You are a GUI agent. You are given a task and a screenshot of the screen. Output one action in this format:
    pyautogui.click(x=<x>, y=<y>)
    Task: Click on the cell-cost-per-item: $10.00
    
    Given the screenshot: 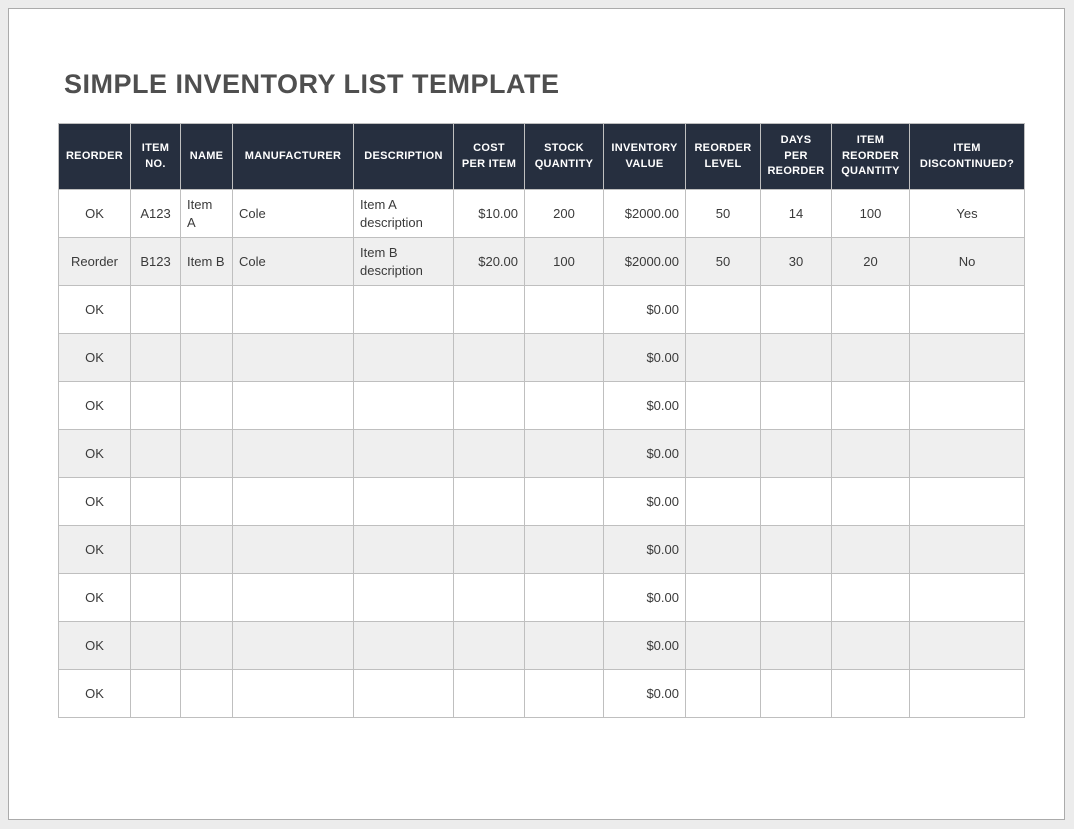 What is the action you would take?
    pyautogui.click(x=489, y=213)
    